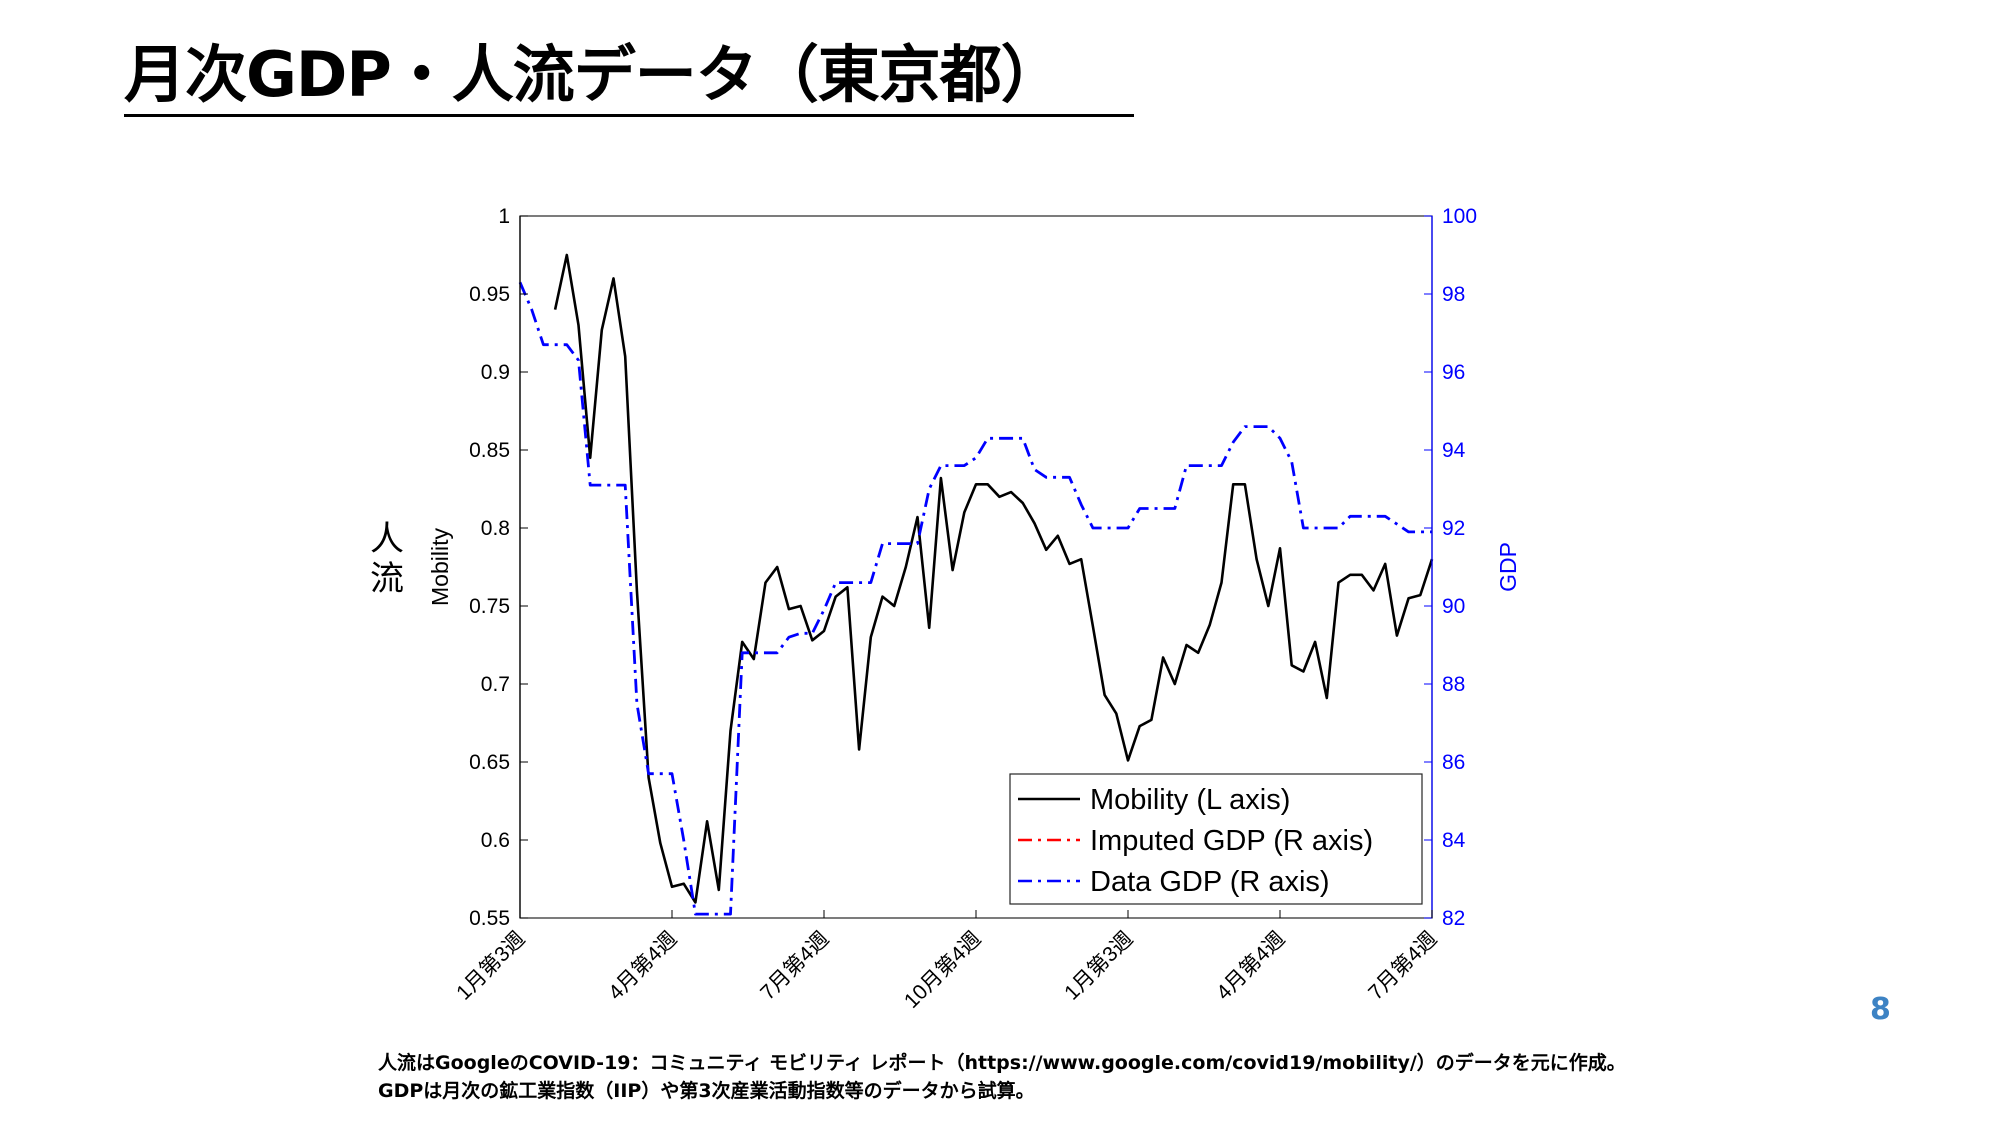 This screenshot has height=1125, width=2000. What do you see at coordinates (1454, 840) in the screenshot?
I see `right-ytick-label: 84` at bounding box center [1454, 840].